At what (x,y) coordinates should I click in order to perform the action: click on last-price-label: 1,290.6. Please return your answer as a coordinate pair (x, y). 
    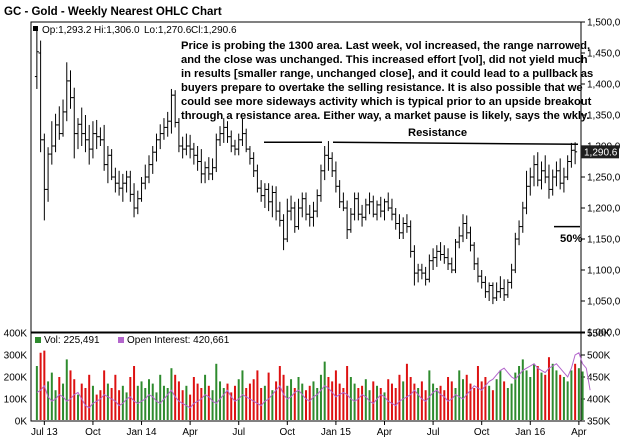
    Looking at the image, I should click on (601, 152).